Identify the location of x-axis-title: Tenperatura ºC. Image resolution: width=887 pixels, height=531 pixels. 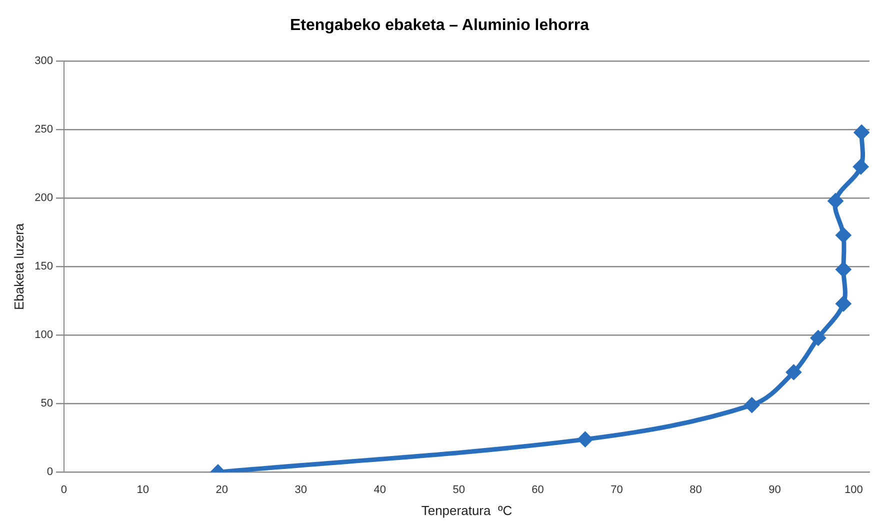
(466, 510).